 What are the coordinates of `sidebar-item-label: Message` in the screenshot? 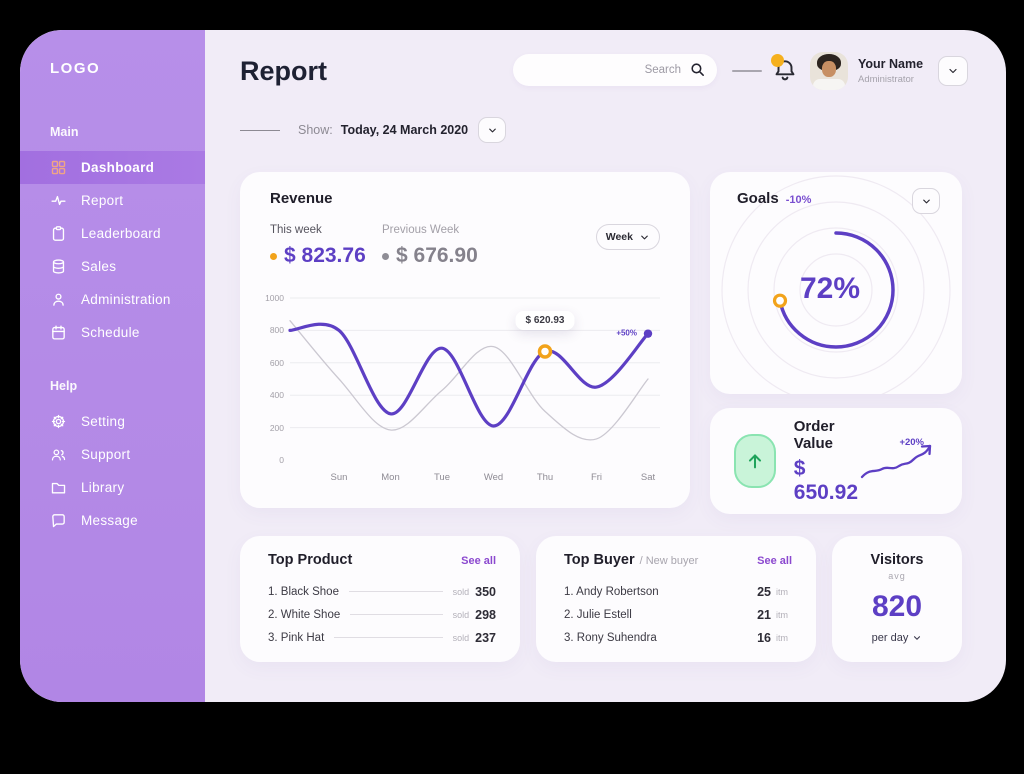 It's located at (109, 520).